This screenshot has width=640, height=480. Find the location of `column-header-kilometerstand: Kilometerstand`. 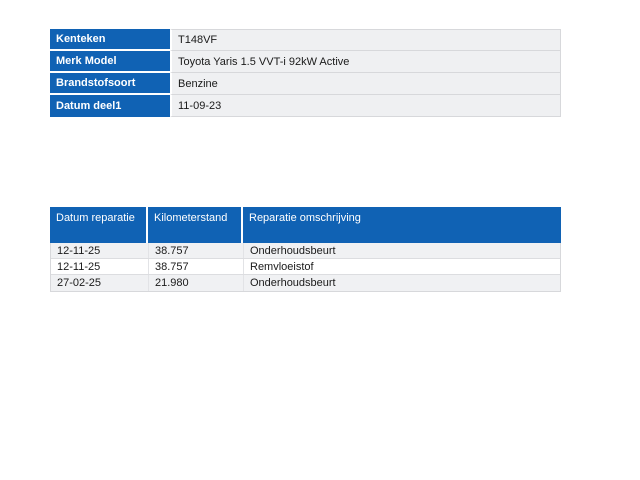

column-header-kilometerstand: Kilometerstand is located at coordinates (195, 225).